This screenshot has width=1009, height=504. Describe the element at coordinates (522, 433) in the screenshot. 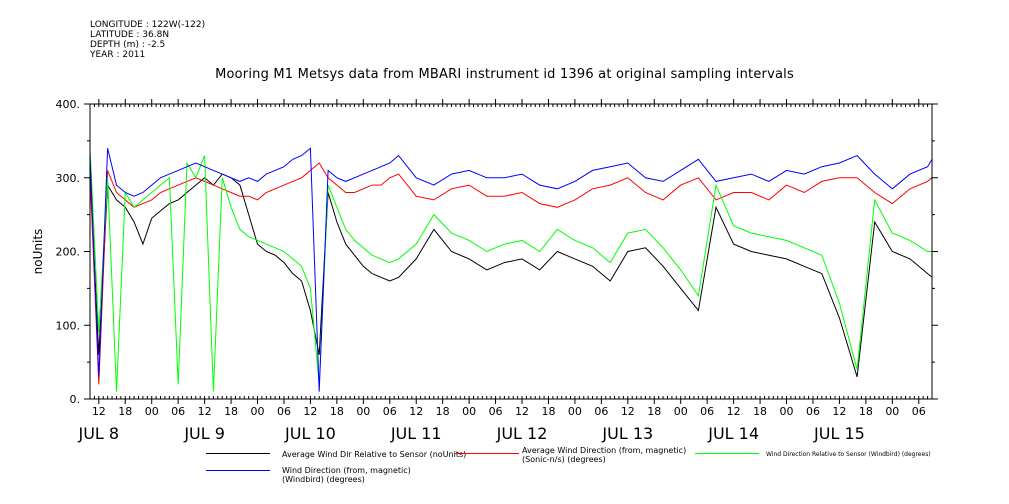

I see `day-label: JUL 12` at that location.